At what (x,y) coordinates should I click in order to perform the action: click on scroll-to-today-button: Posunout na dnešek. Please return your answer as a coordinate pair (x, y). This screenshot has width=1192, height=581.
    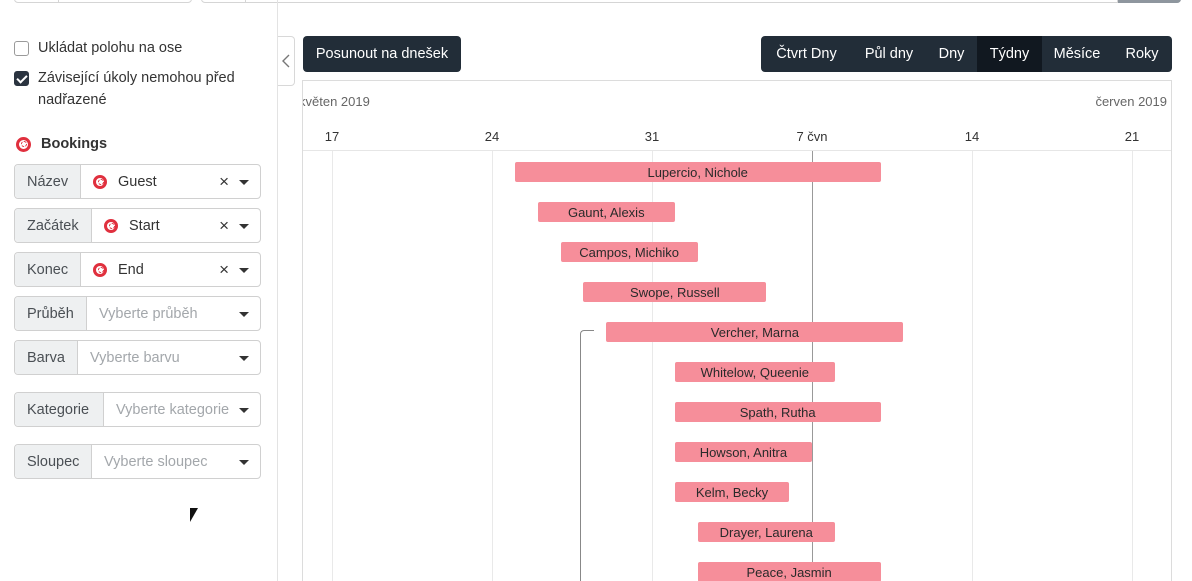
    Looking at the image, I should click on (382, 54).